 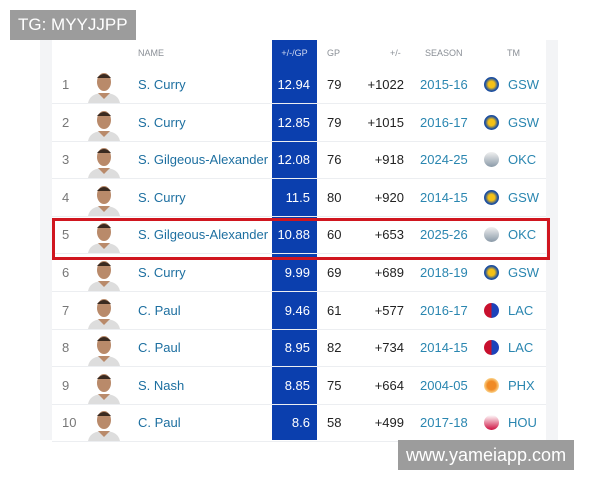 I want to click on sorted-column-highlight, so click(x=294, y=240).